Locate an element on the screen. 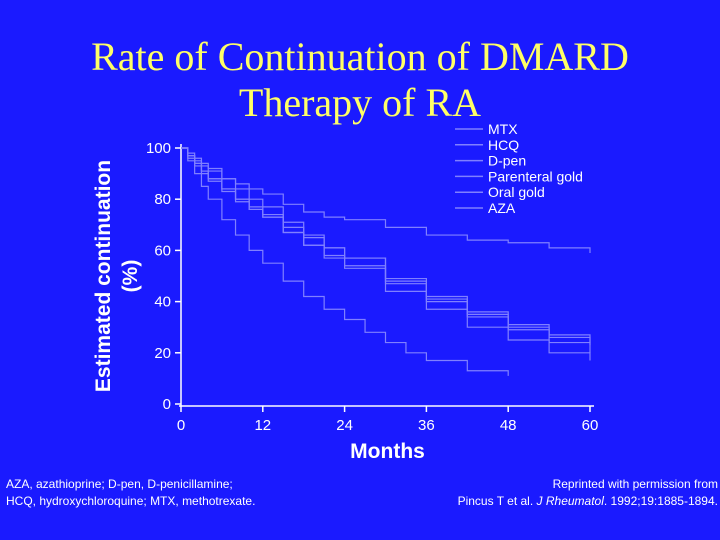  y-tick-label: 0 is located at coordinates (167, 404).